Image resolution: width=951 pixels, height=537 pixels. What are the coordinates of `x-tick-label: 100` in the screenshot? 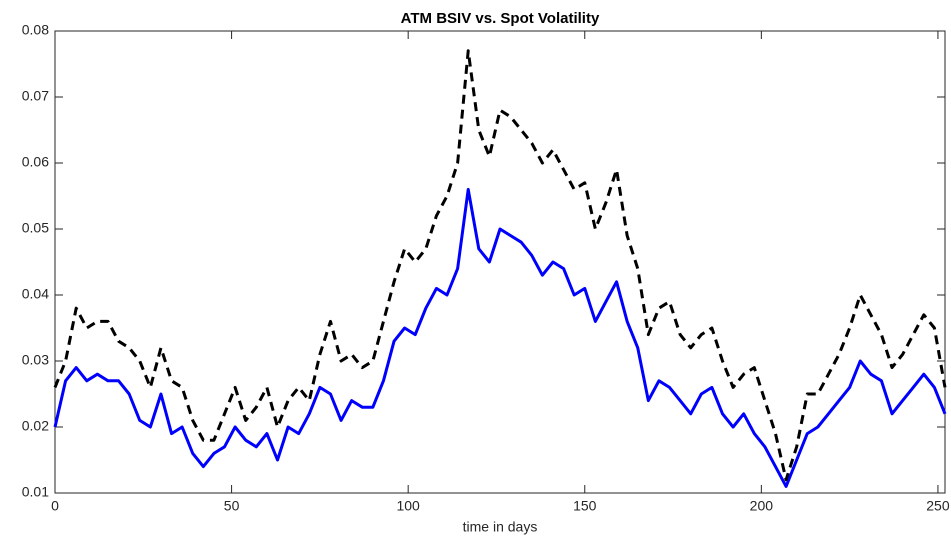 It's located at (408, 506).